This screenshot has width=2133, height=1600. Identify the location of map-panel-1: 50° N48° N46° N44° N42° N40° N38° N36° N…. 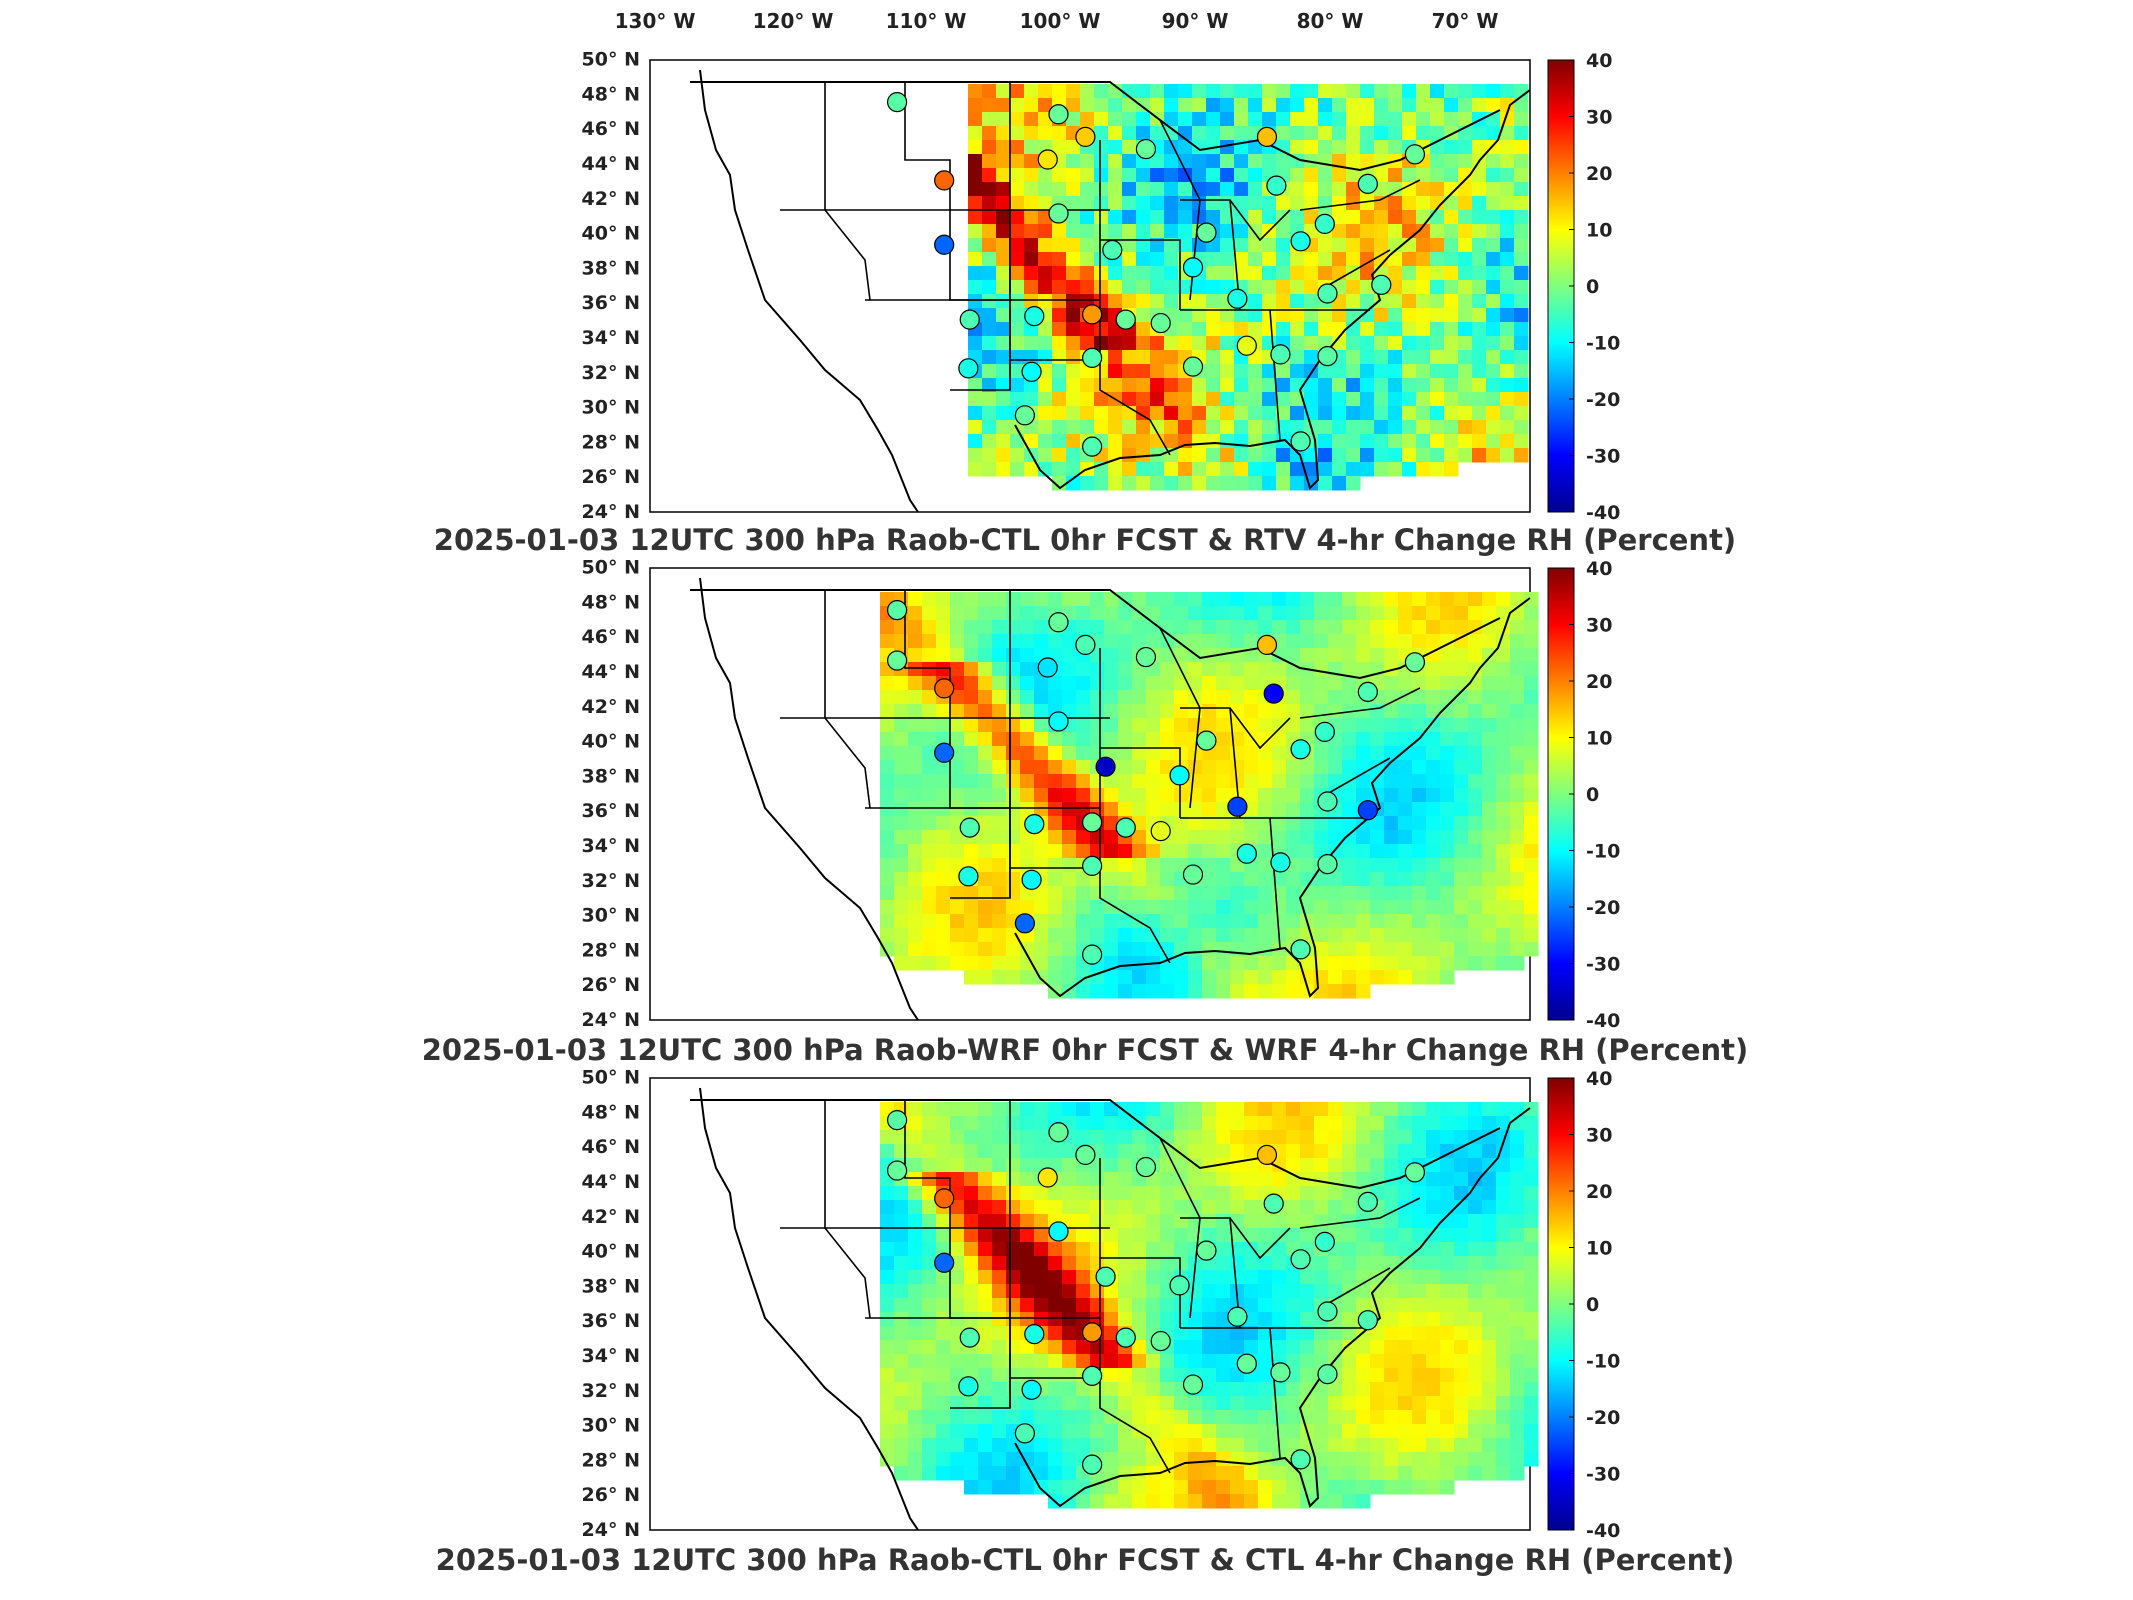
(1101, 286).